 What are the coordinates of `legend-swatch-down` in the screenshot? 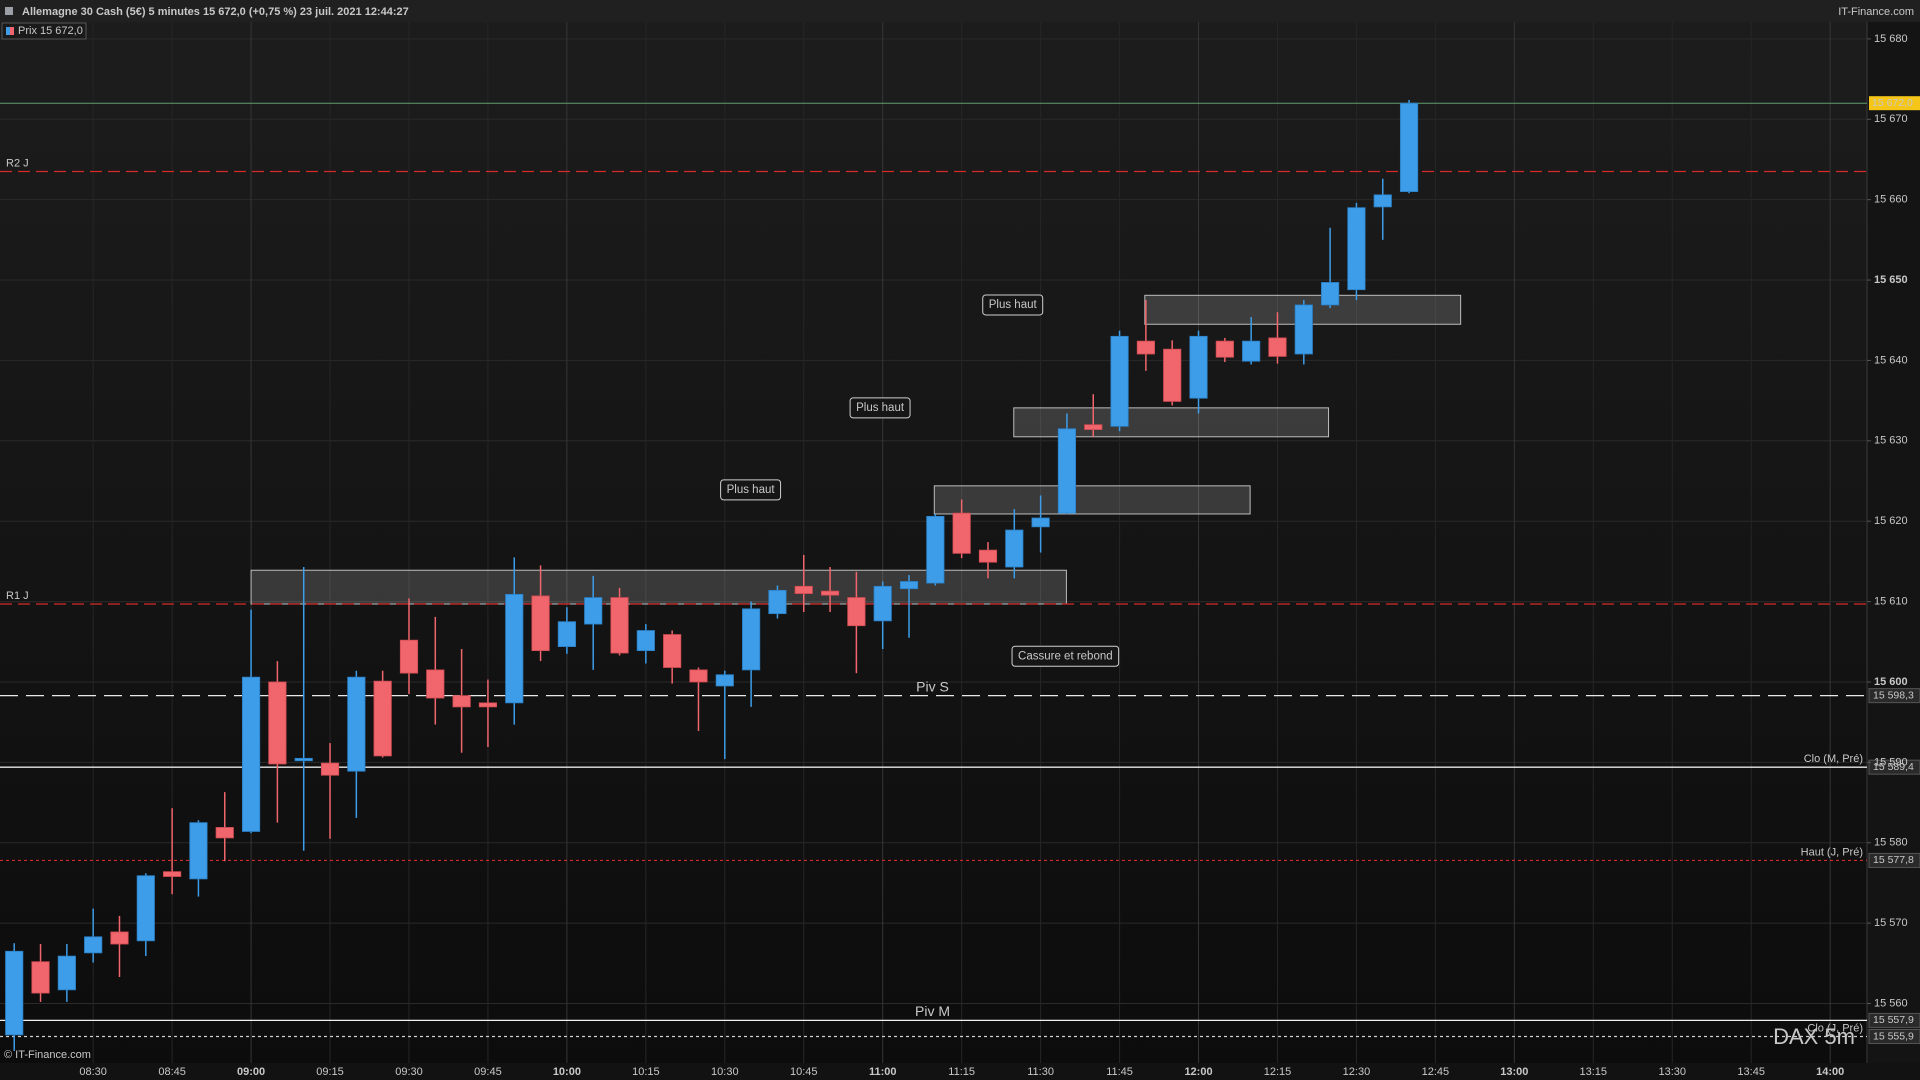 It's located at (12, 31).